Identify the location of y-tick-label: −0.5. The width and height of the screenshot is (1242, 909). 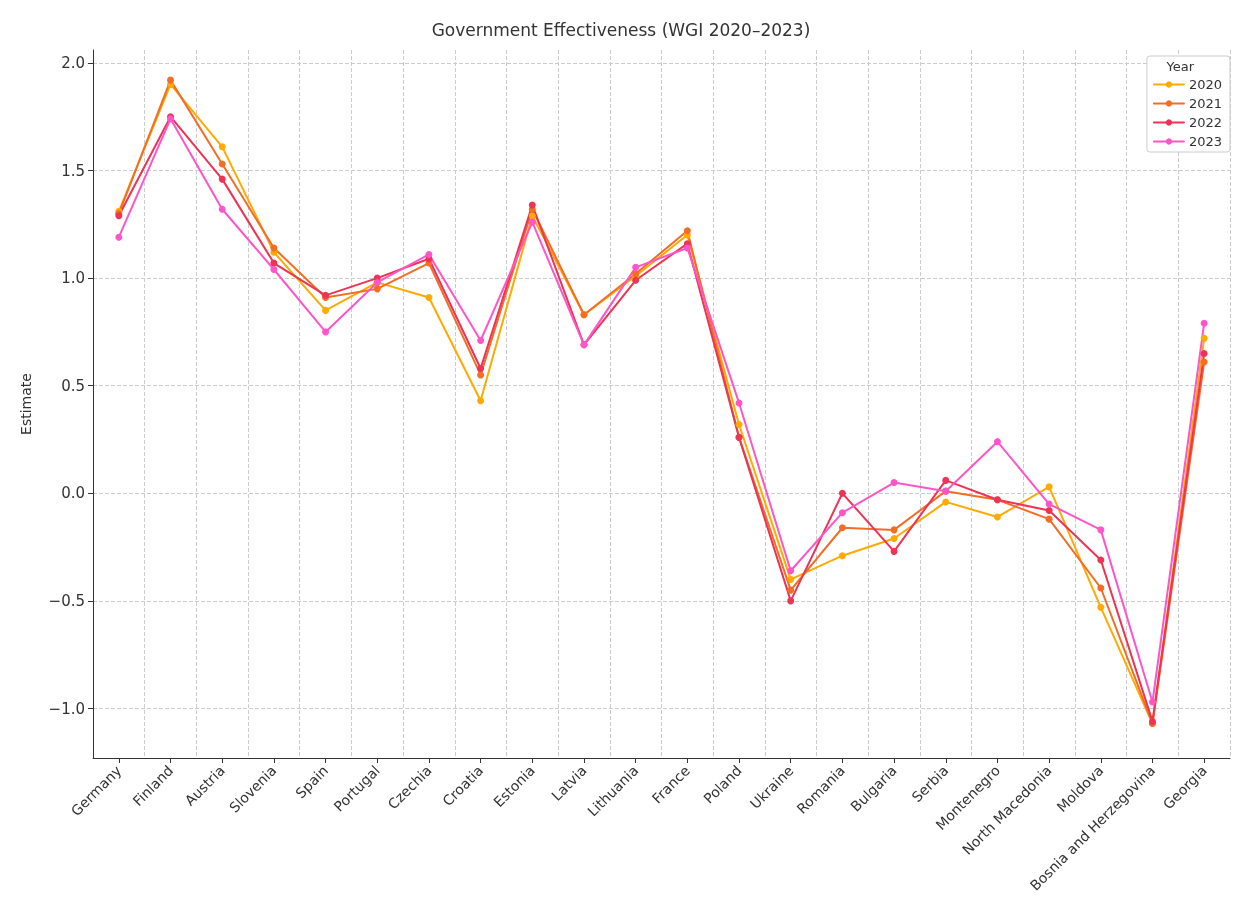
(66, 600).